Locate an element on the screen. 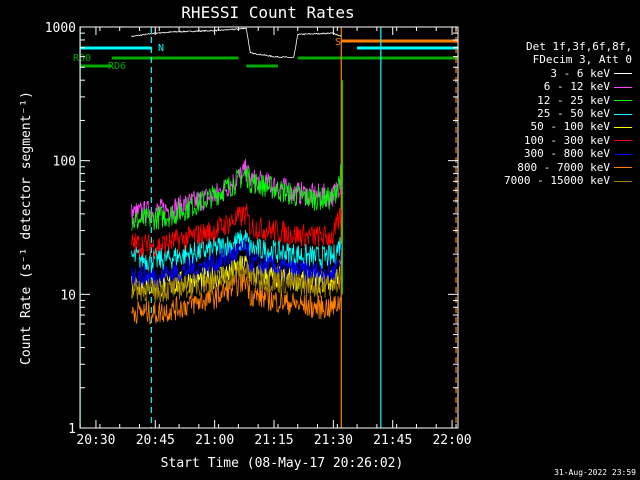 Image resolution: width=640 pixels, height=480 pixels. legend-entry: 800 - 7000 keV is located at coordinates (568, 167).